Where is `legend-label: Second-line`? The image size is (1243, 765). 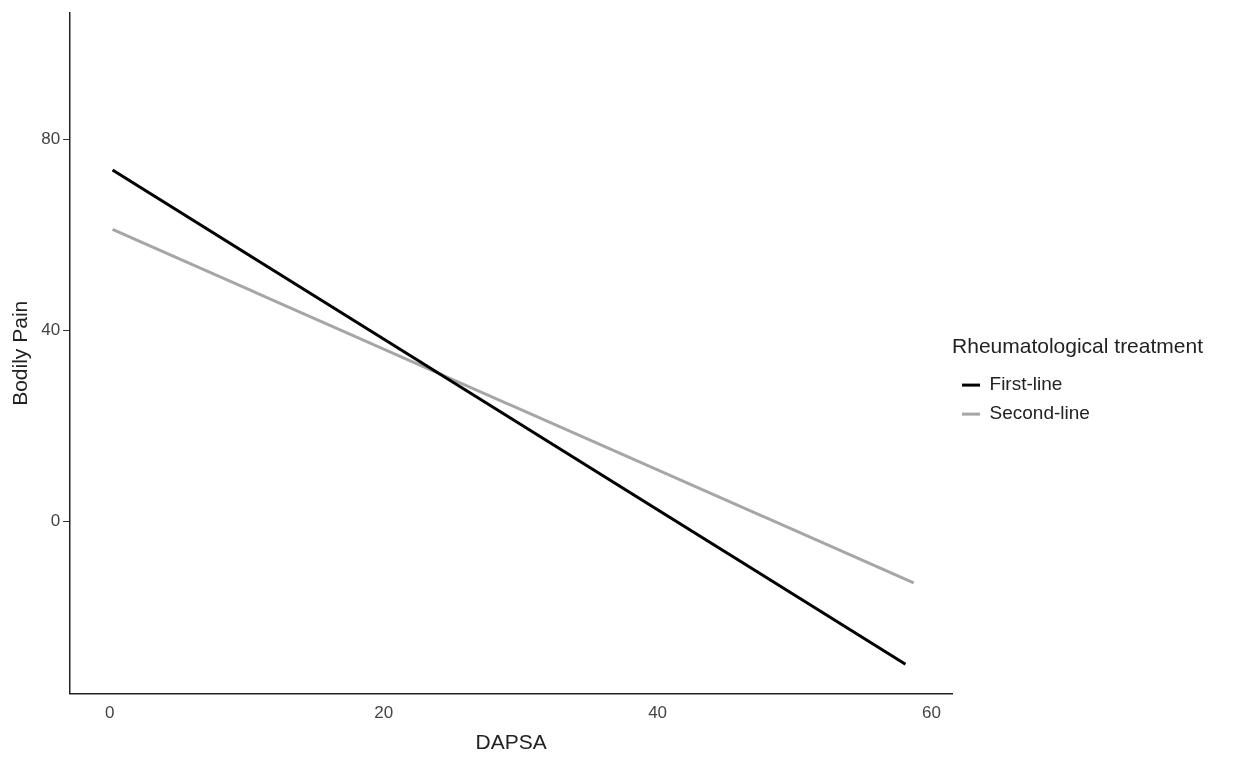
legend-label: Second-line is located at coordinates (1039, 413).